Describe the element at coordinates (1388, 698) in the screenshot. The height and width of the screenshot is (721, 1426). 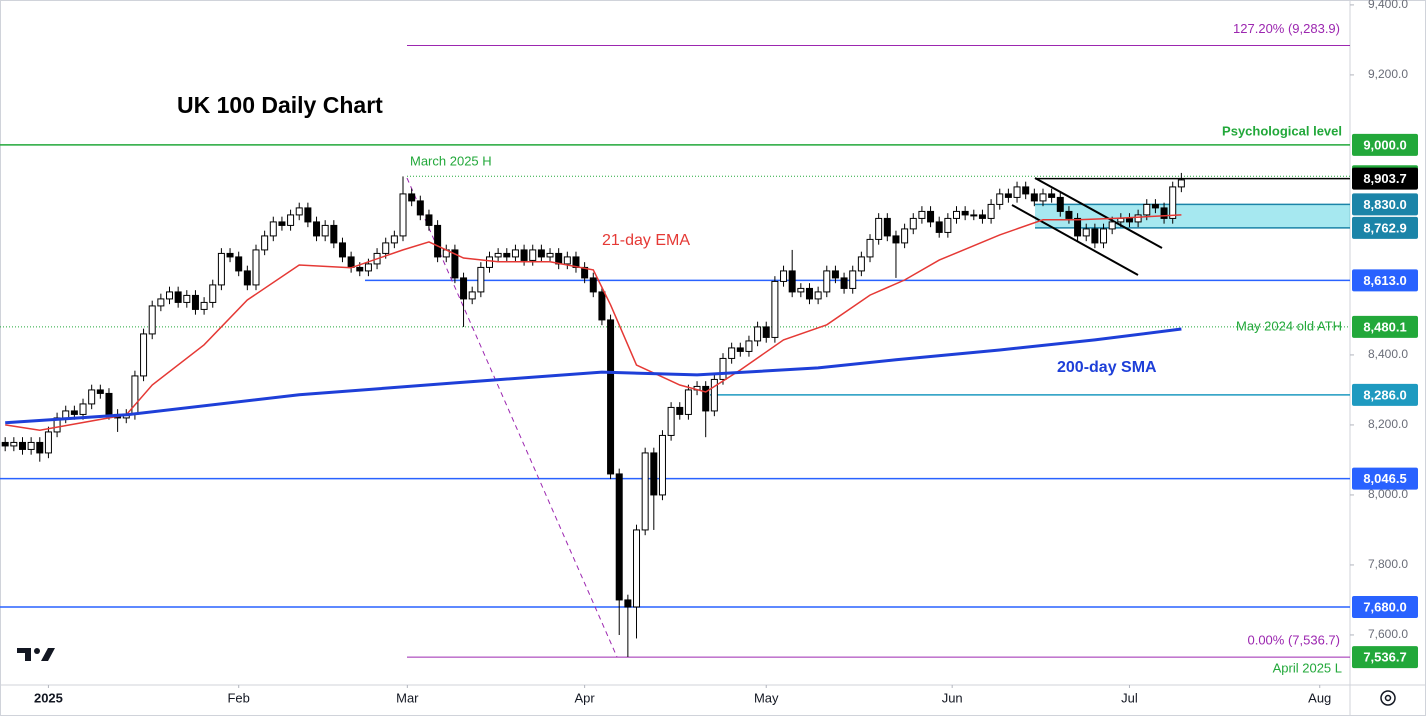
I see `settings-icon` at that location.